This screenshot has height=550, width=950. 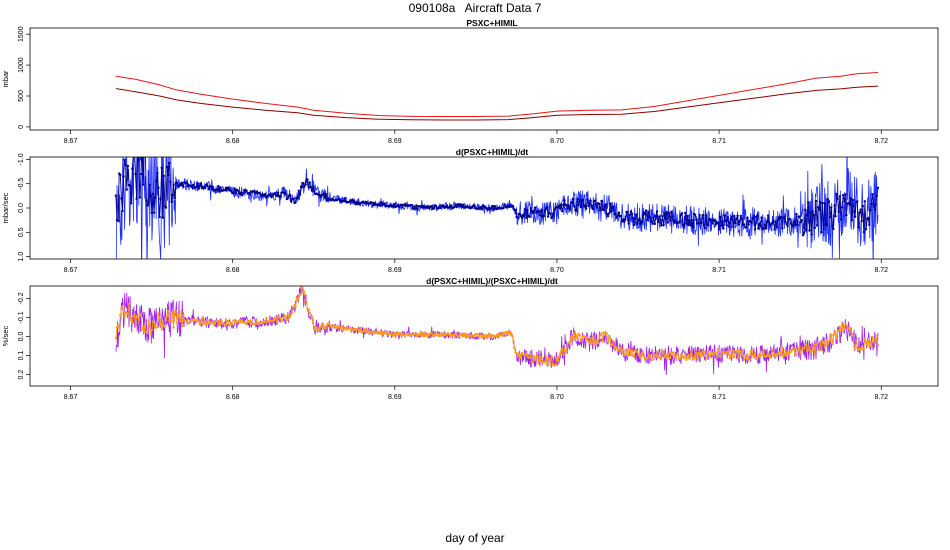 I want to click on panel-title: PSXC+HIMIL, so click(x=491, y=23).